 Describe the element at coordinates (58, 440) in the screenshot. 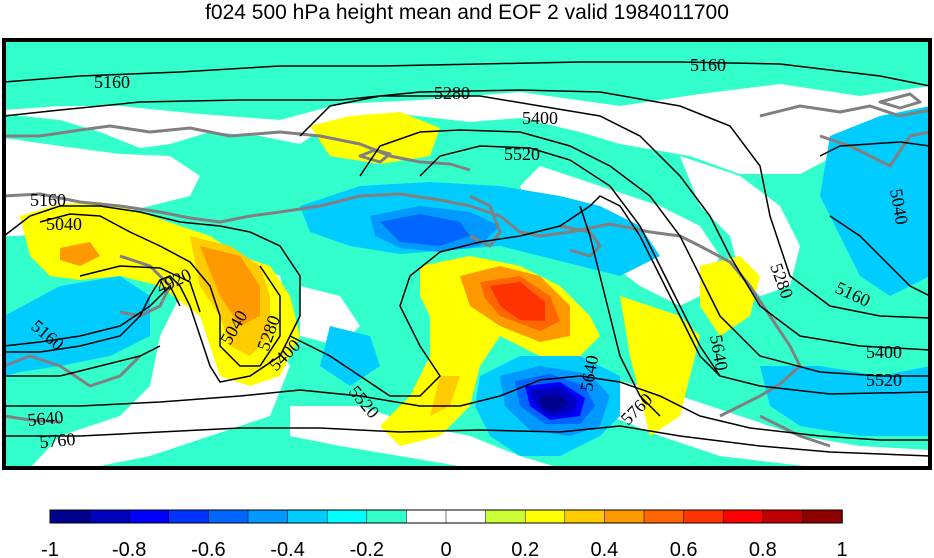

I see `contour-label: 5760` at that location.